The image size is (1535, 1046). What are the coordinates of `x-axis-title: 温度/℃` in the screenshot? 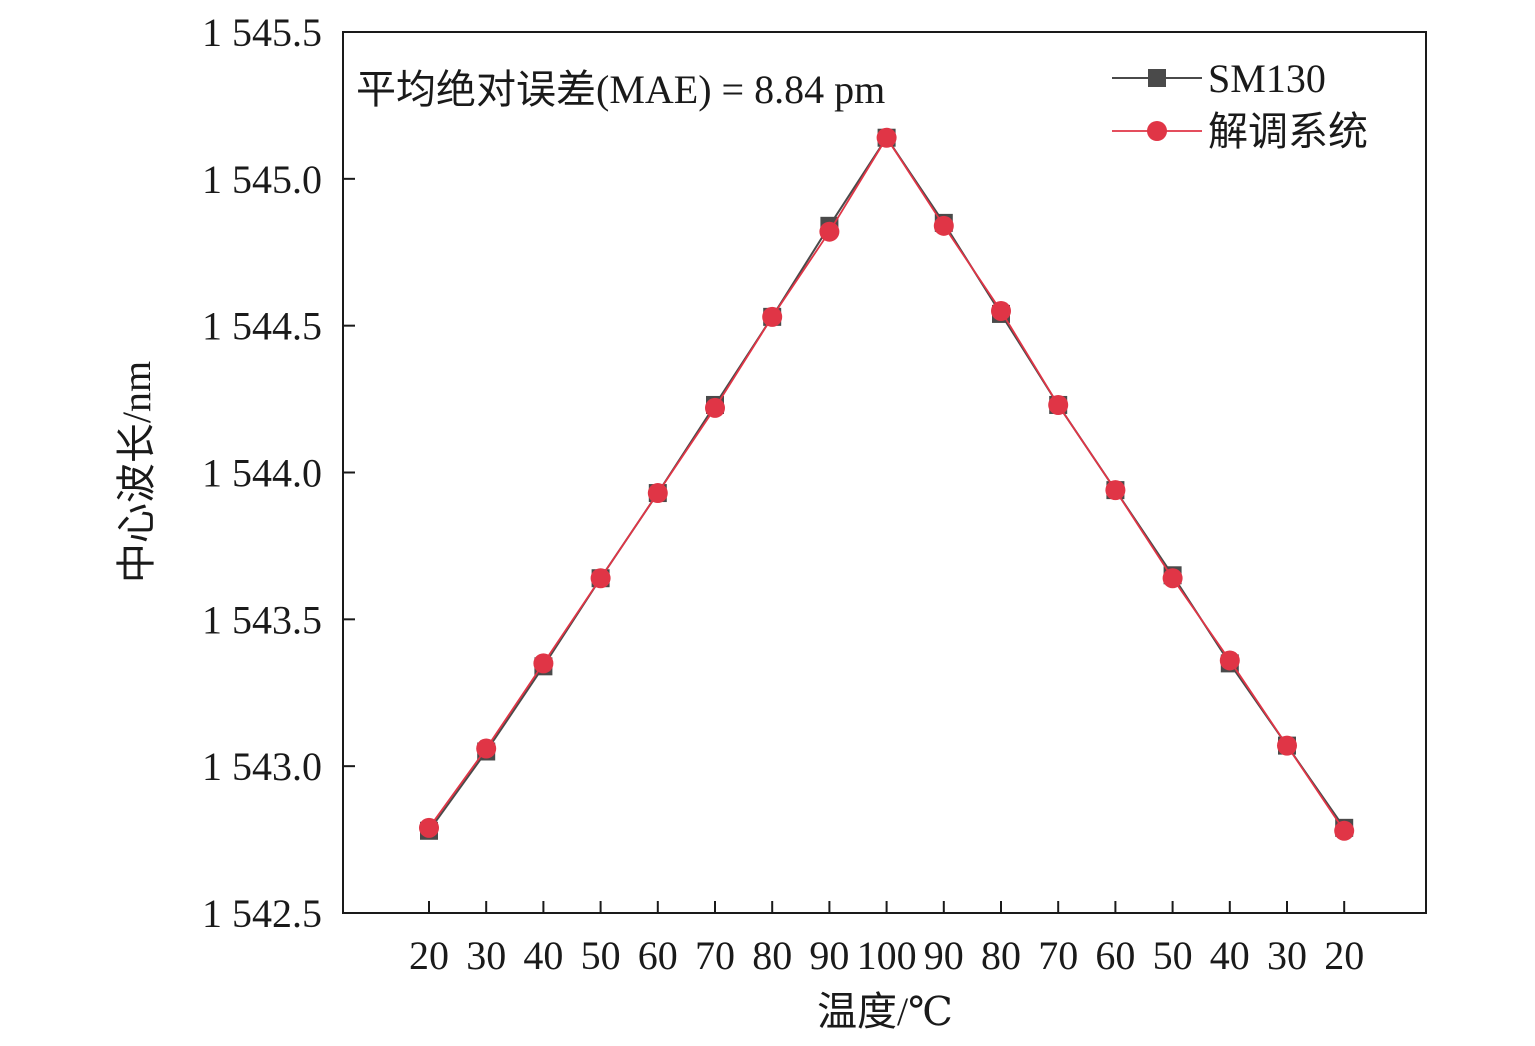 It's located at (885, 1011).